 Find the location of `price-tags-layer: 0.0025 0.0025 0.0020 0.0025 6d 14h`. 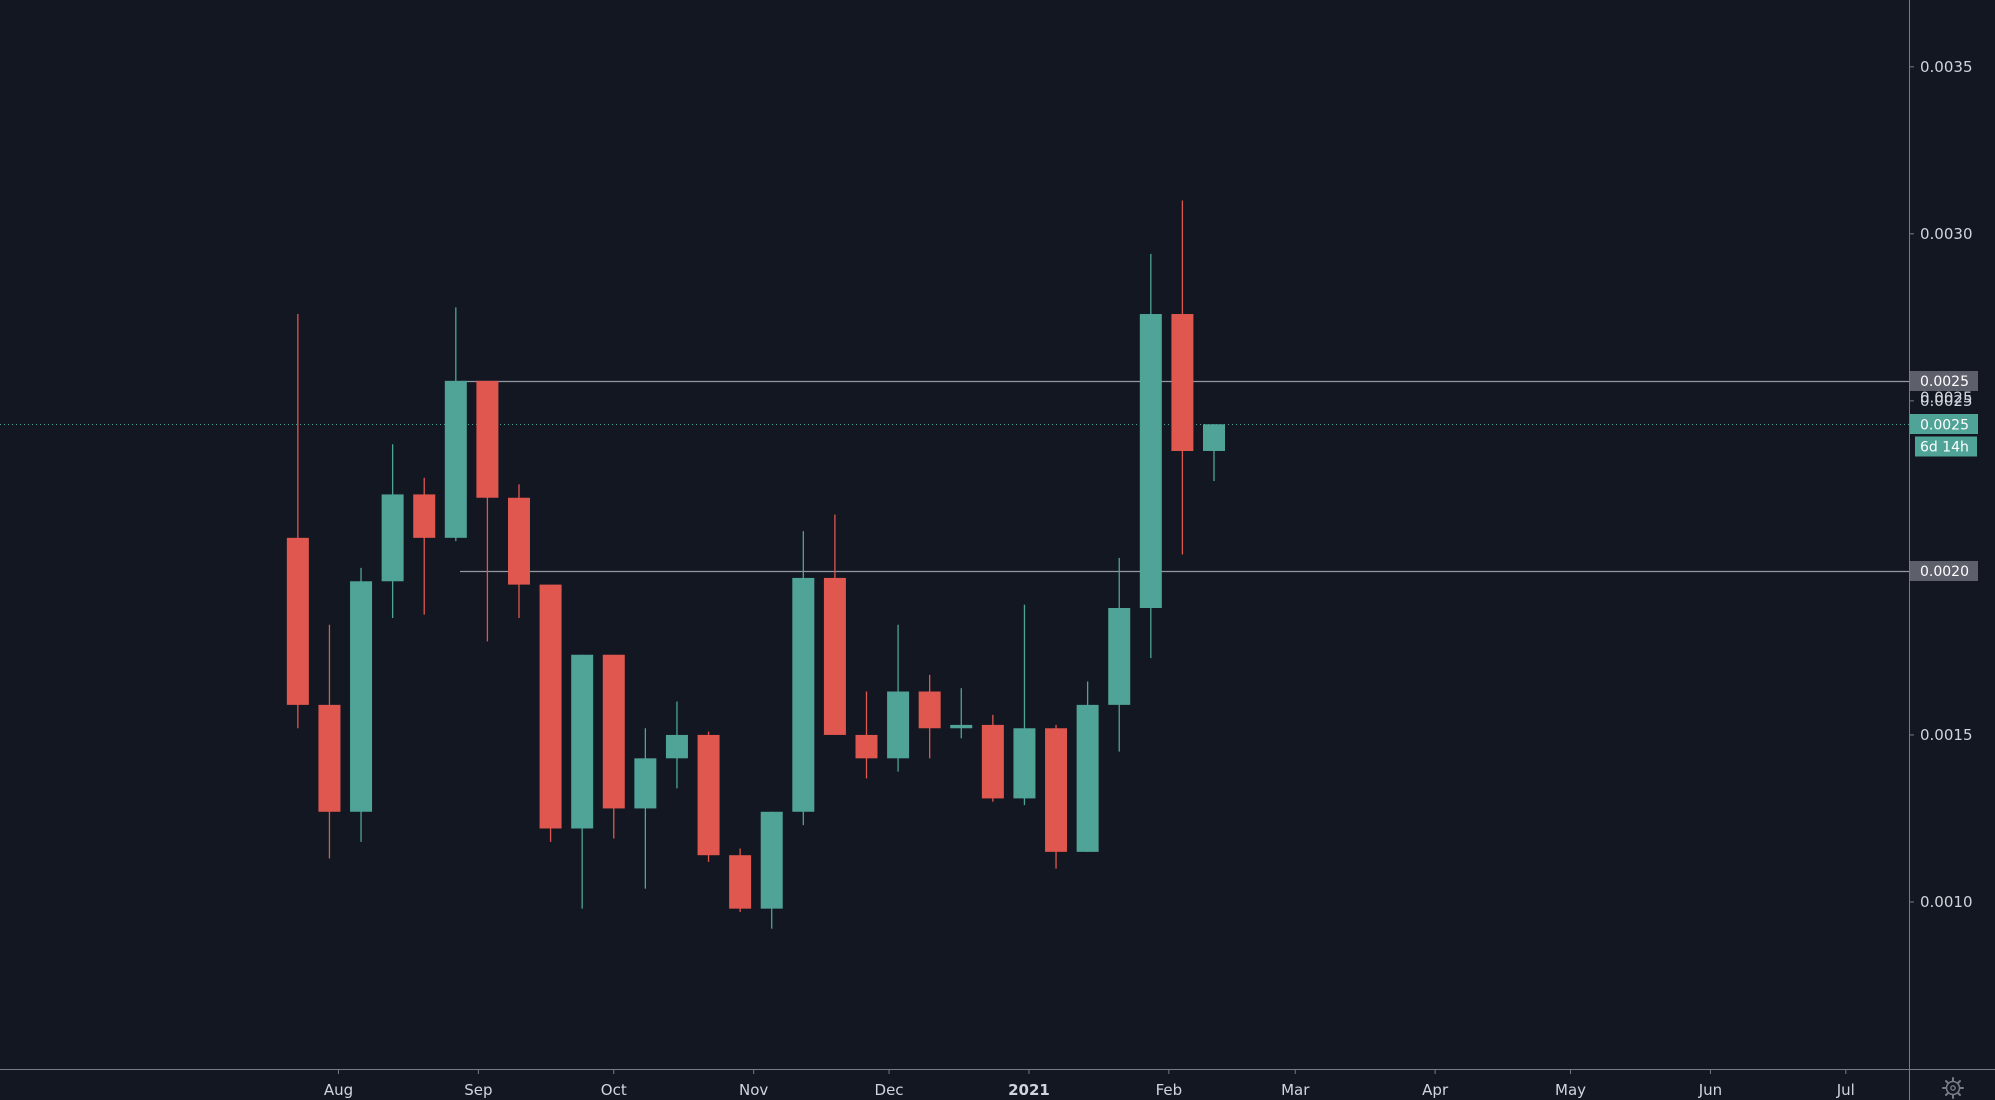

price-tags-layer: 0.0025 0.0025 0.0020 0.0025 6d 14h is located at coordinates (1944, 476).